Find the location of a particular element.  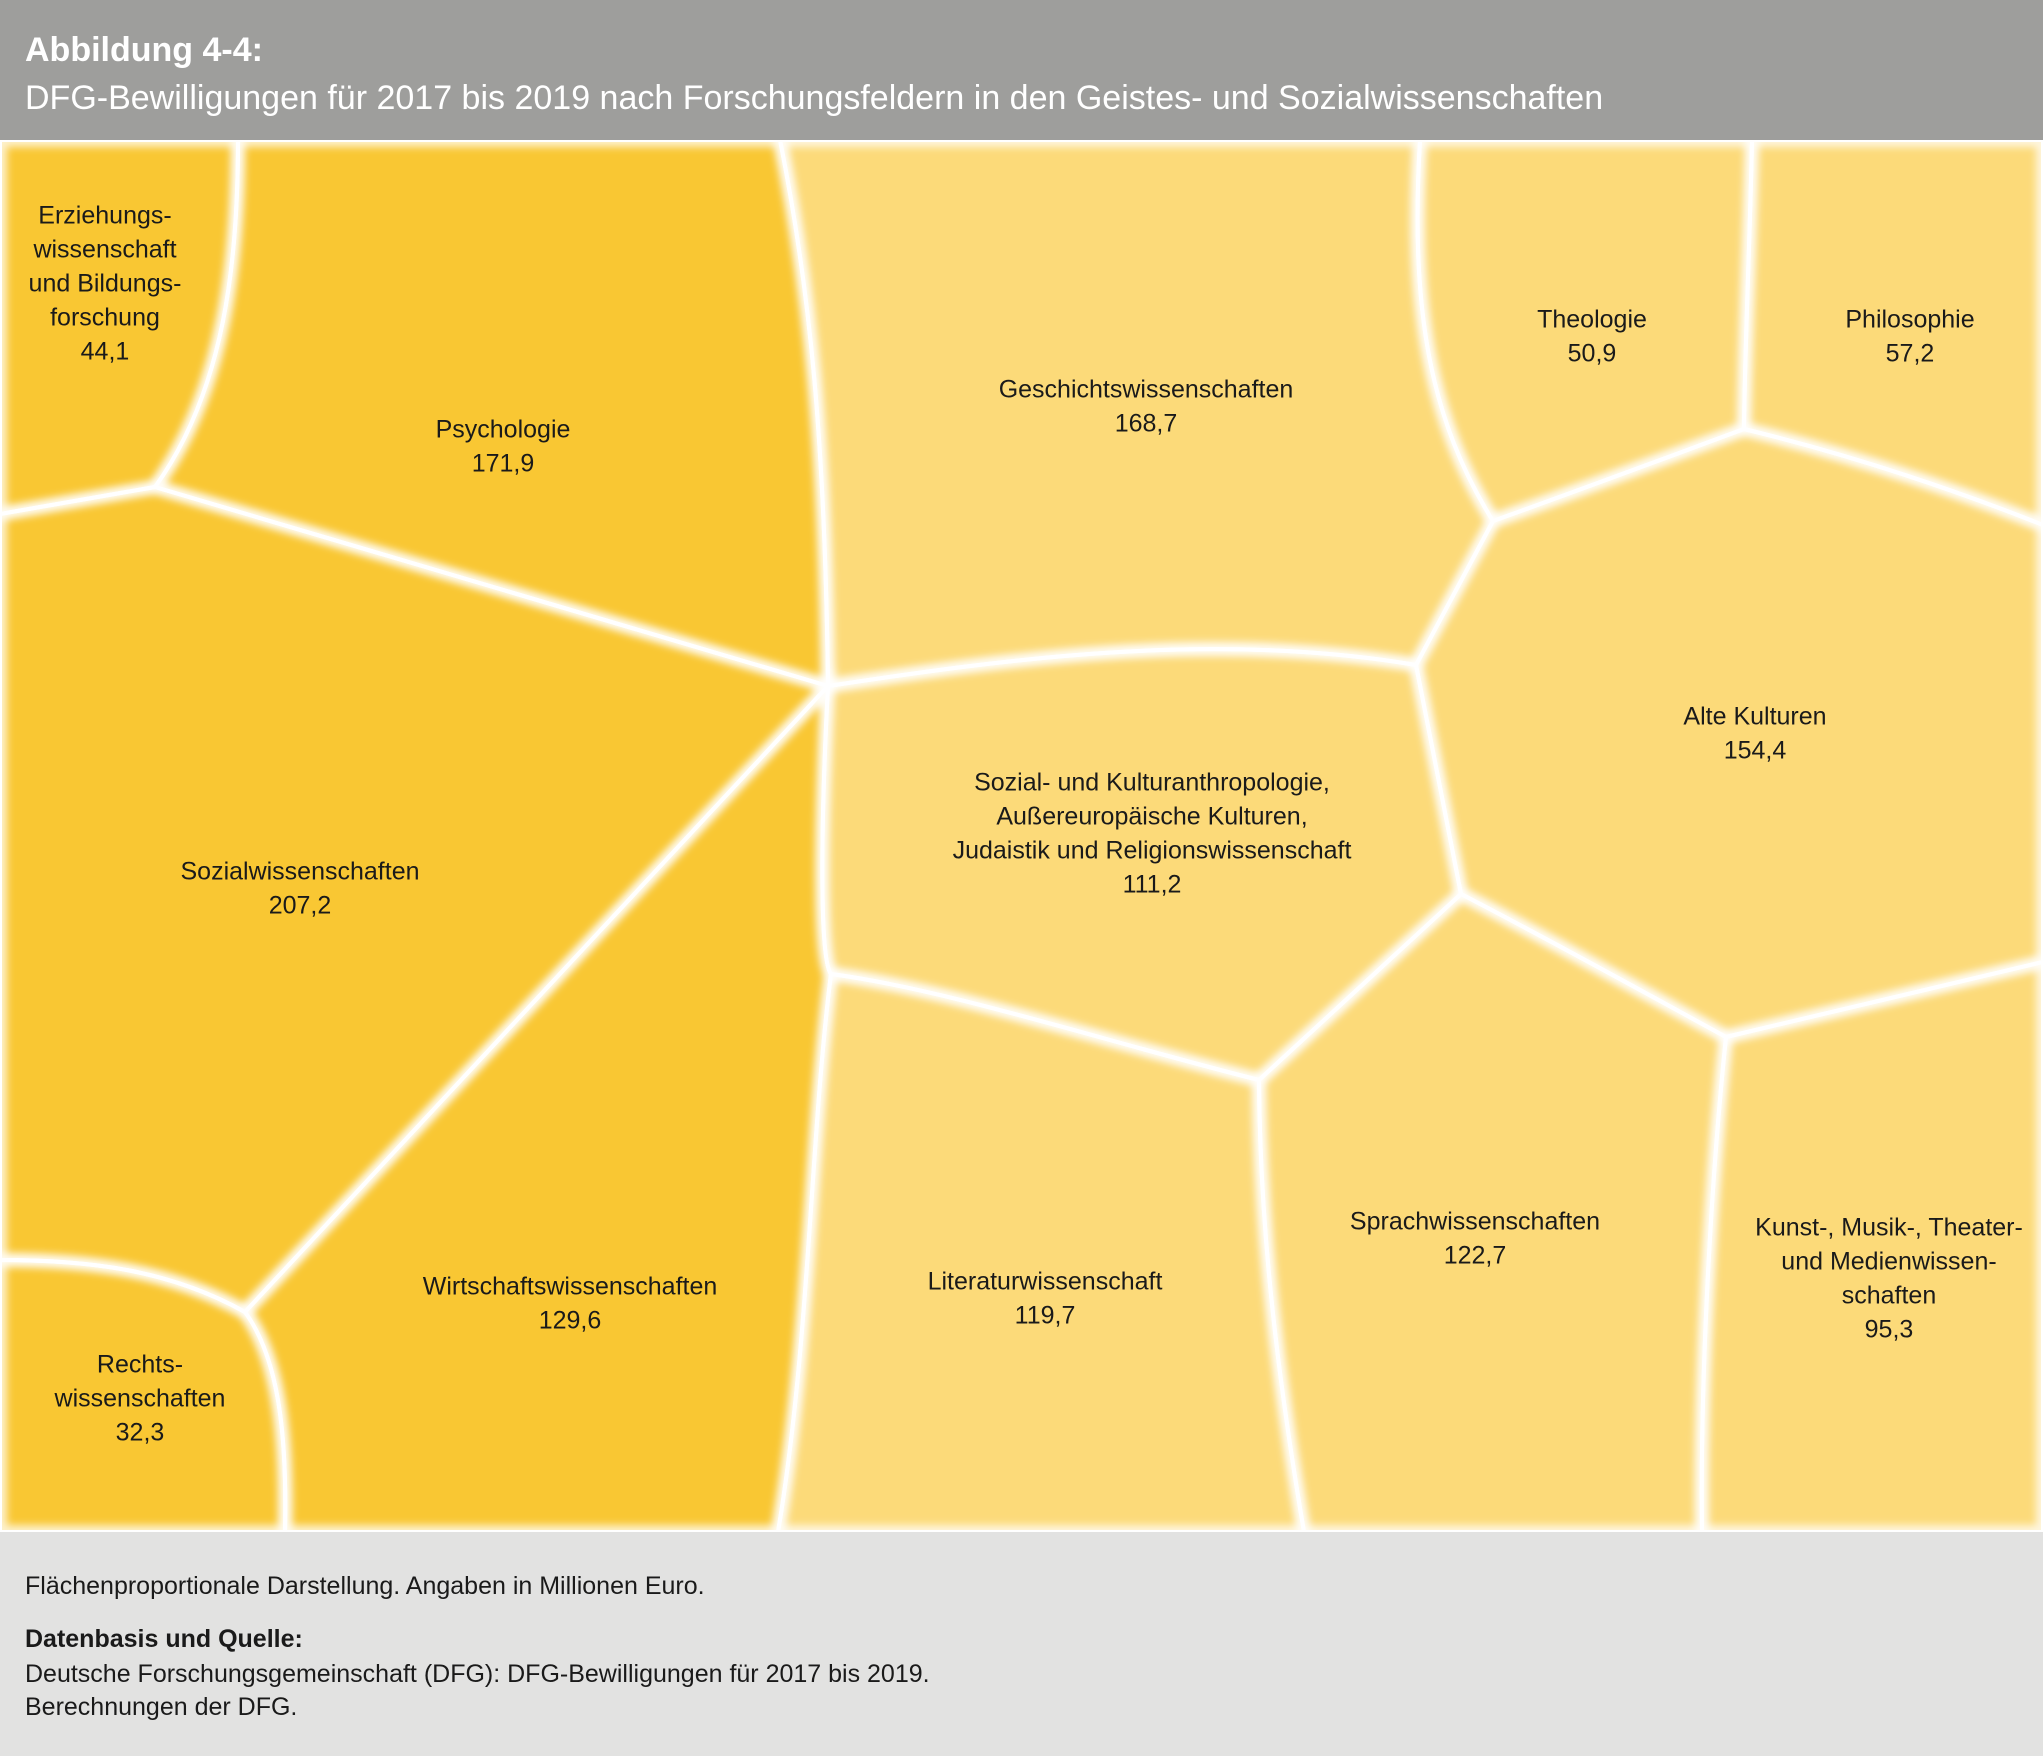

cell-label-sprachwiss: Sprachwissenschaften is located at coordinates (1475, 1222).